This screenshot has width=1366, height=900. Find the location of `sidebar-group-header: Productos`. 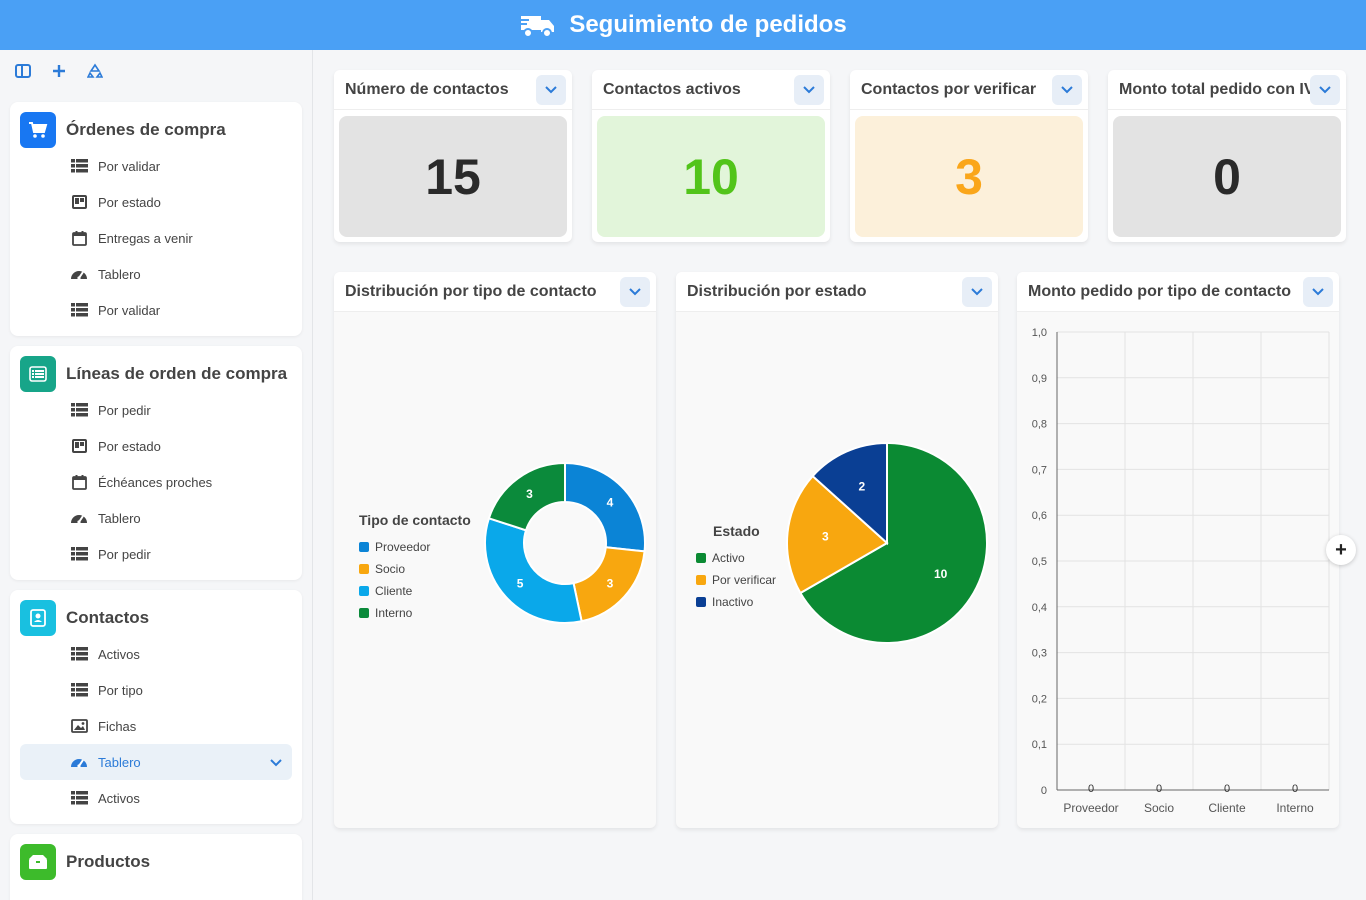

sidebar-group-header: Productos is located at coordinates (156, 862).